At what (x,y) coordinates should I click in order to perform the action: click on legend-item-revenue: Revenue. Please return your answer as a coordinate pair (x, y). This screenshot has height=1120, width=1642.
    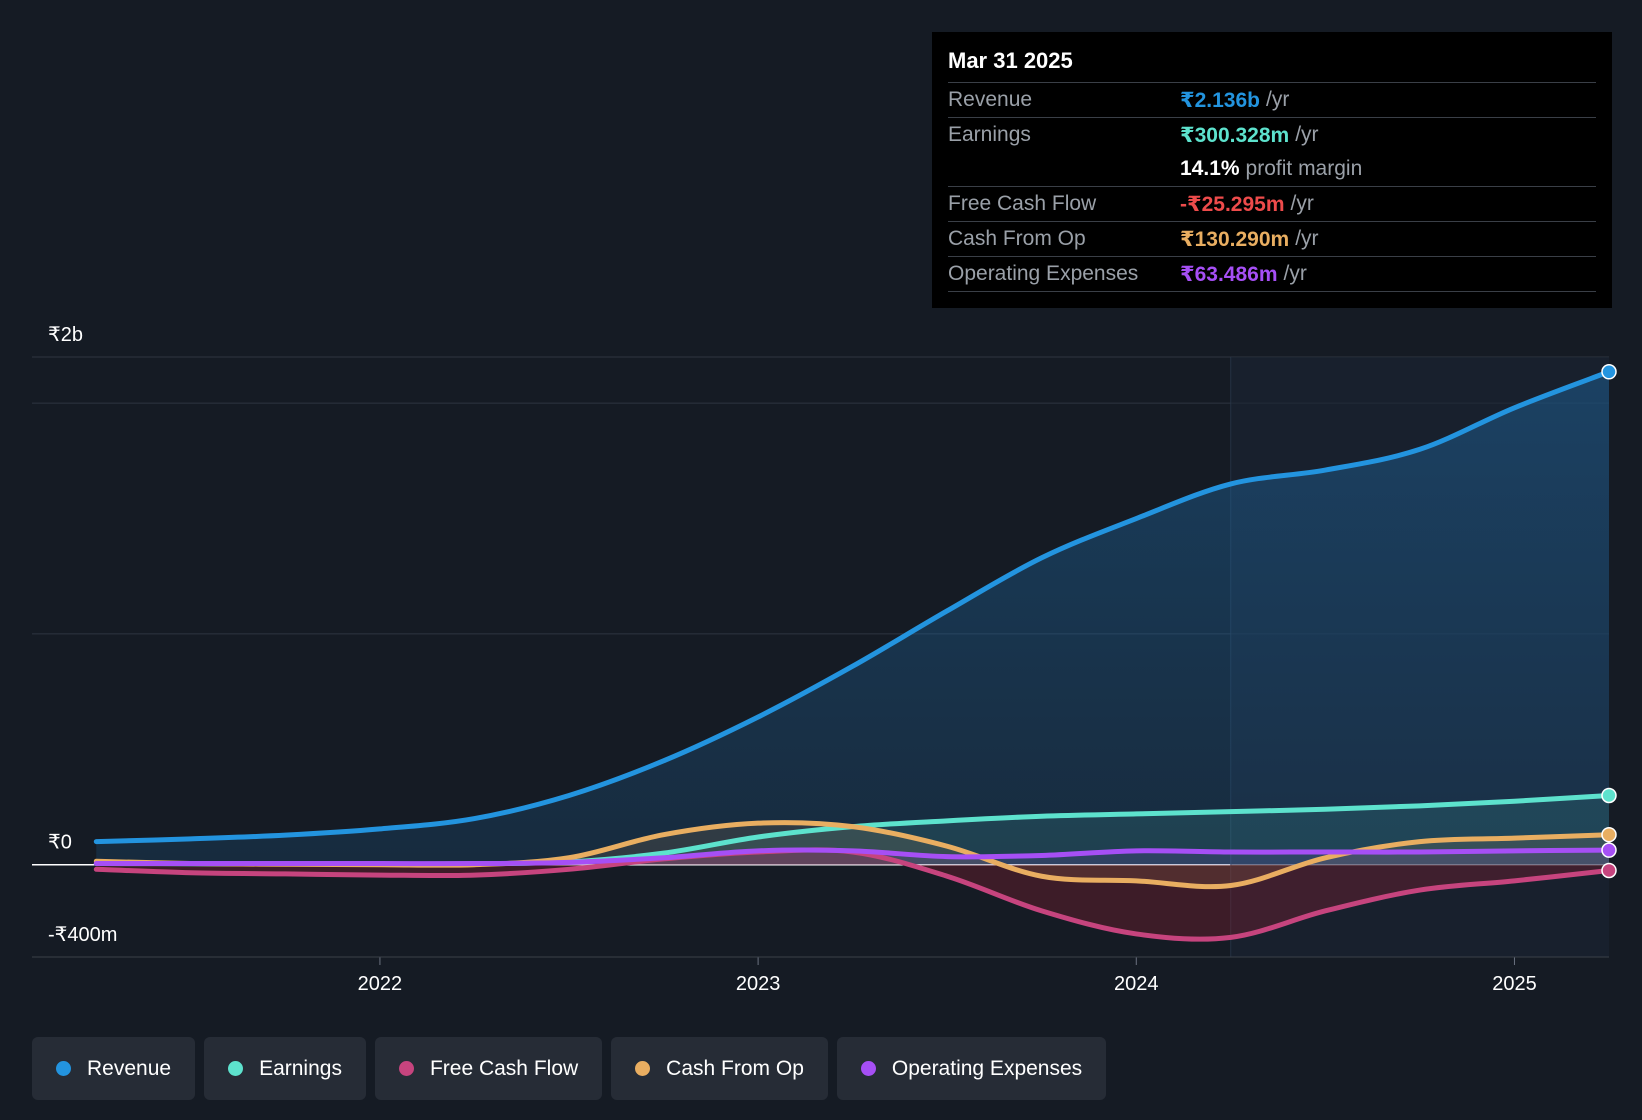
    Looking at the image, I should click on (114, 1068).